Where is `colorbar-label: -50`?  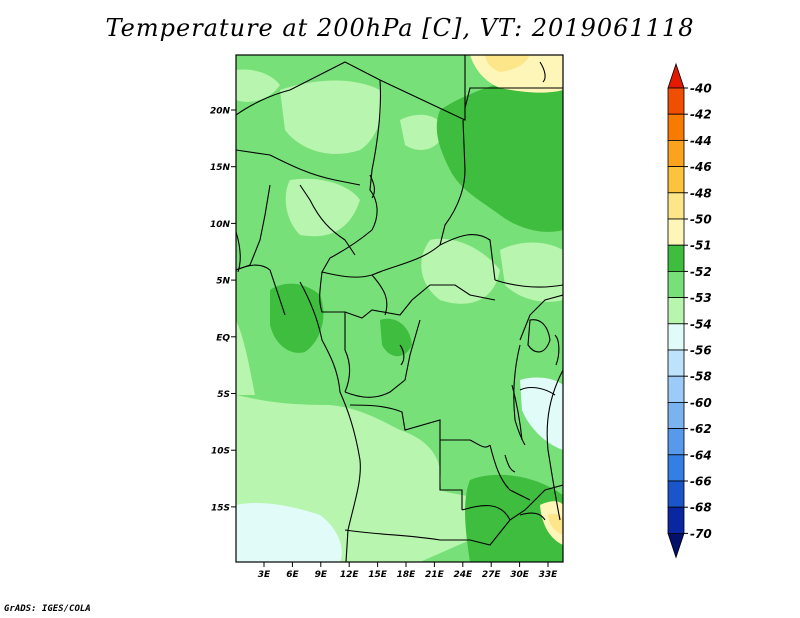
colorbar-label: -50 is located at coordinates (701, 220).